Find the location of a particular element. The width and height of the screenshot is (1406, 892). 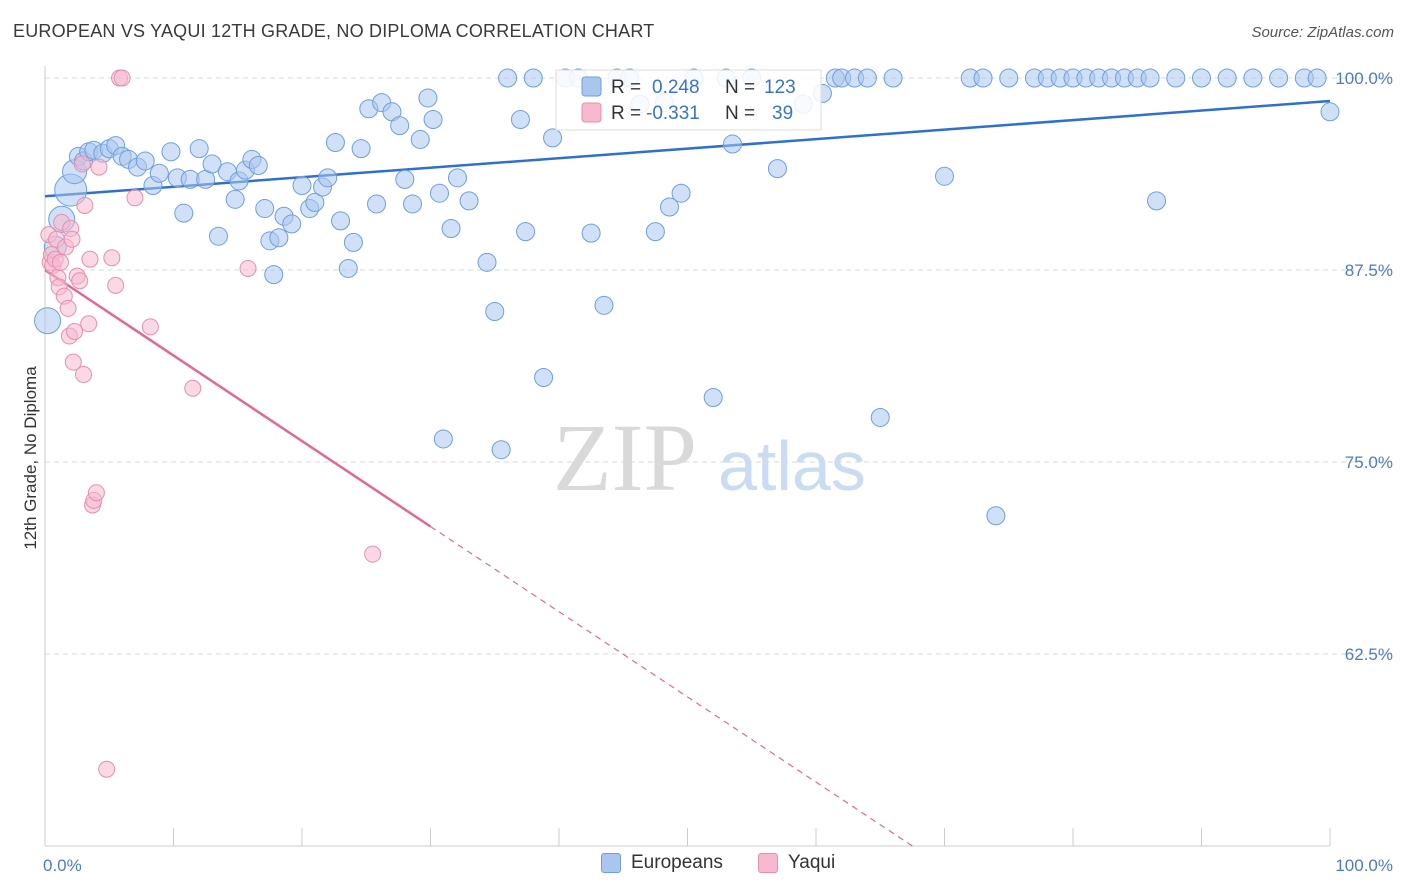

legend-item-yaqui: Yaqui is located at coordinates (796, 863).